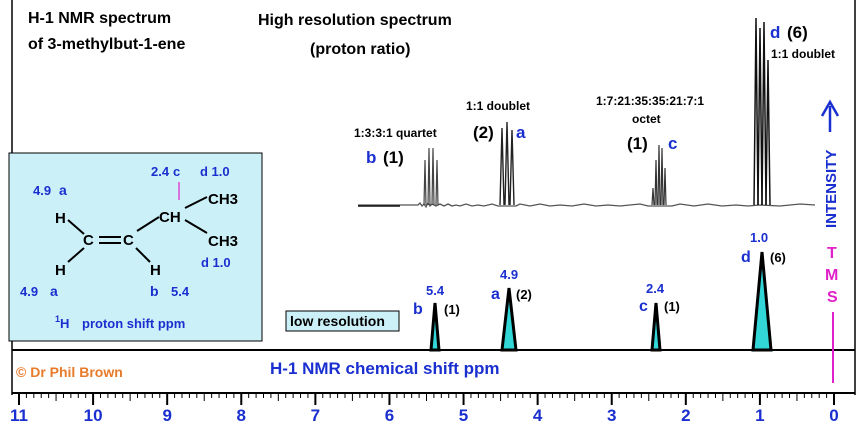  I want to click on tick-label: 0, so click(833, 415).